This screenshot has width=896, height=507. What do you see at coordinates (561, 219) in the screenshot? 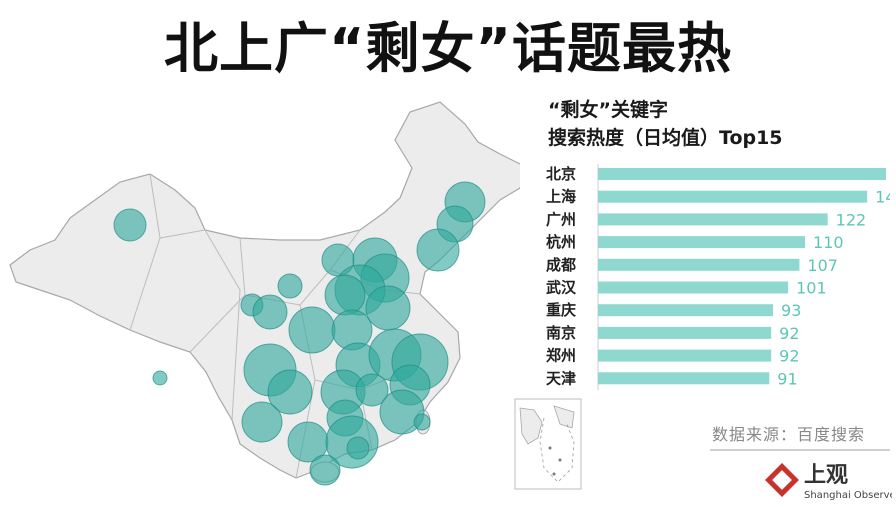
I see `category-label: 广州` at bounding box center [561, 219].